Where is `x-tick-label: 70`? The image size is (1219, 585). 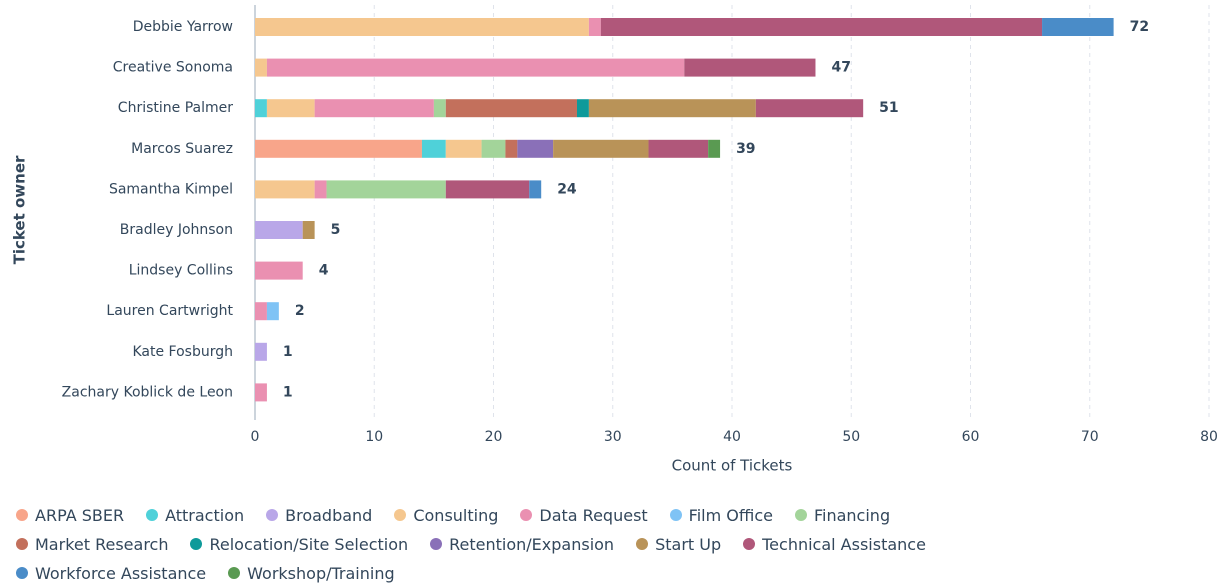
x-tick-label: 70 is located at coordinates (1090, 437).